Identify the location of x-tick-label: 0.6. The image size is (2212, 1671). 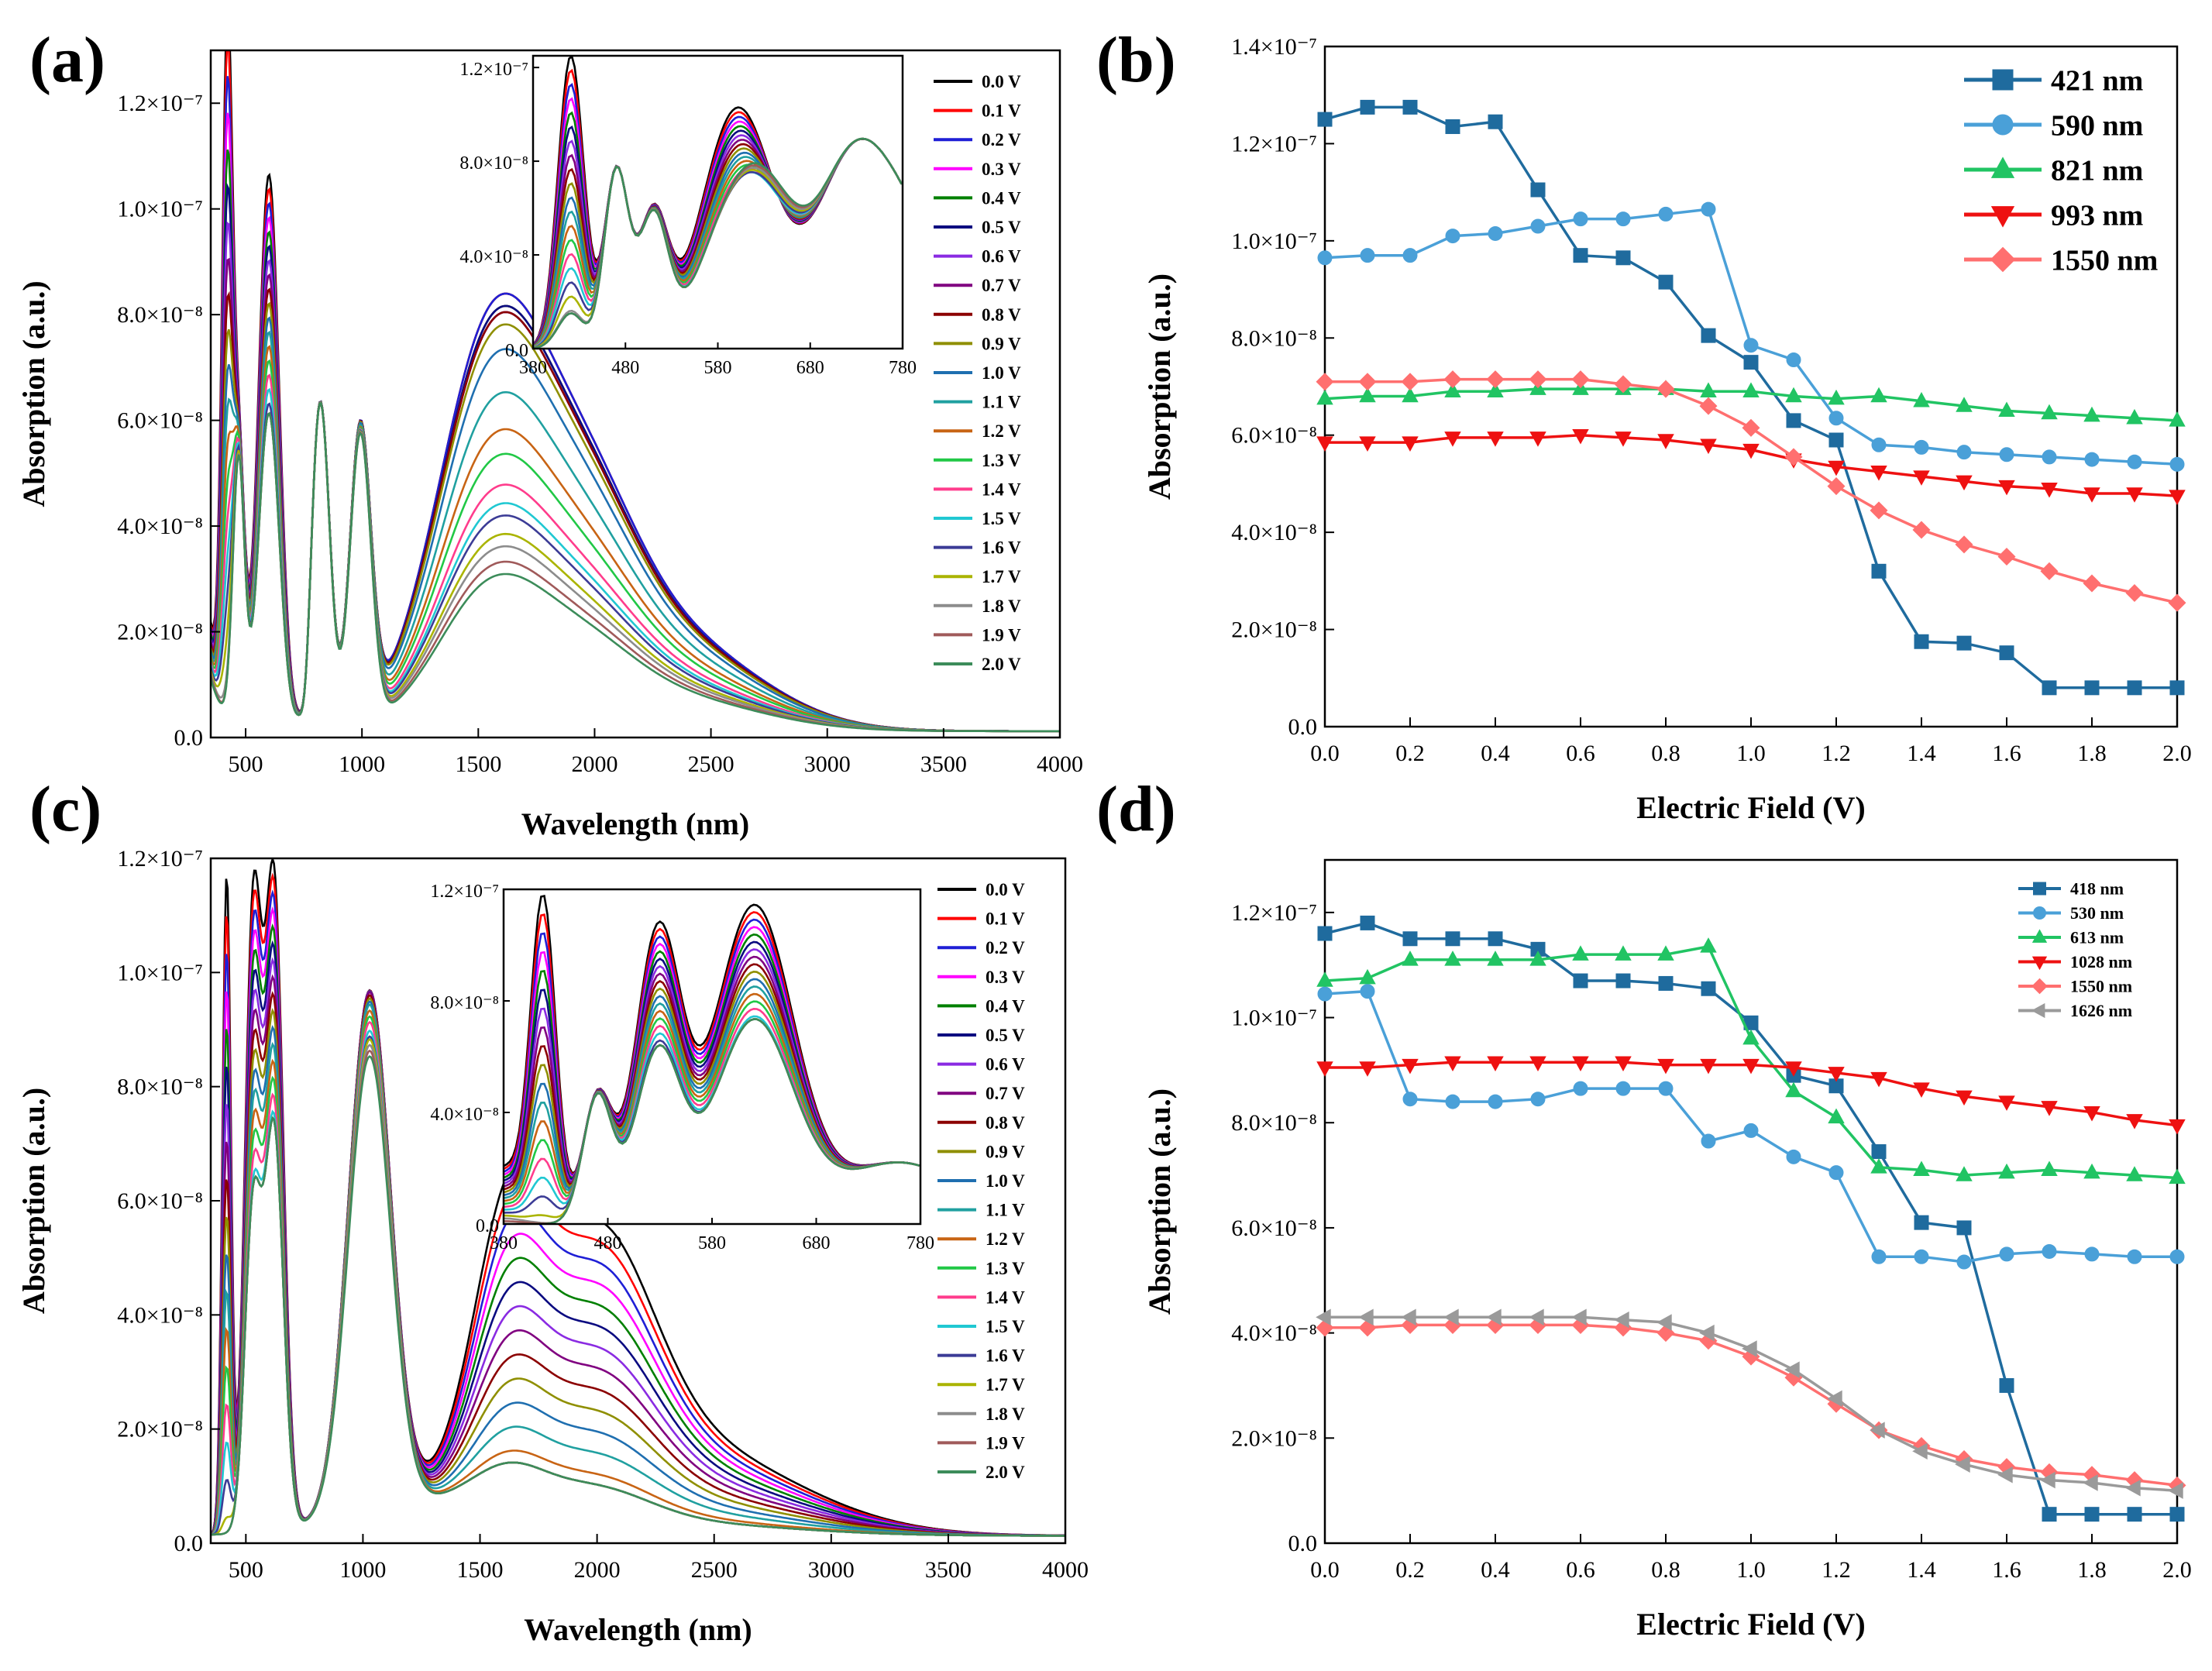
(1580, 753).